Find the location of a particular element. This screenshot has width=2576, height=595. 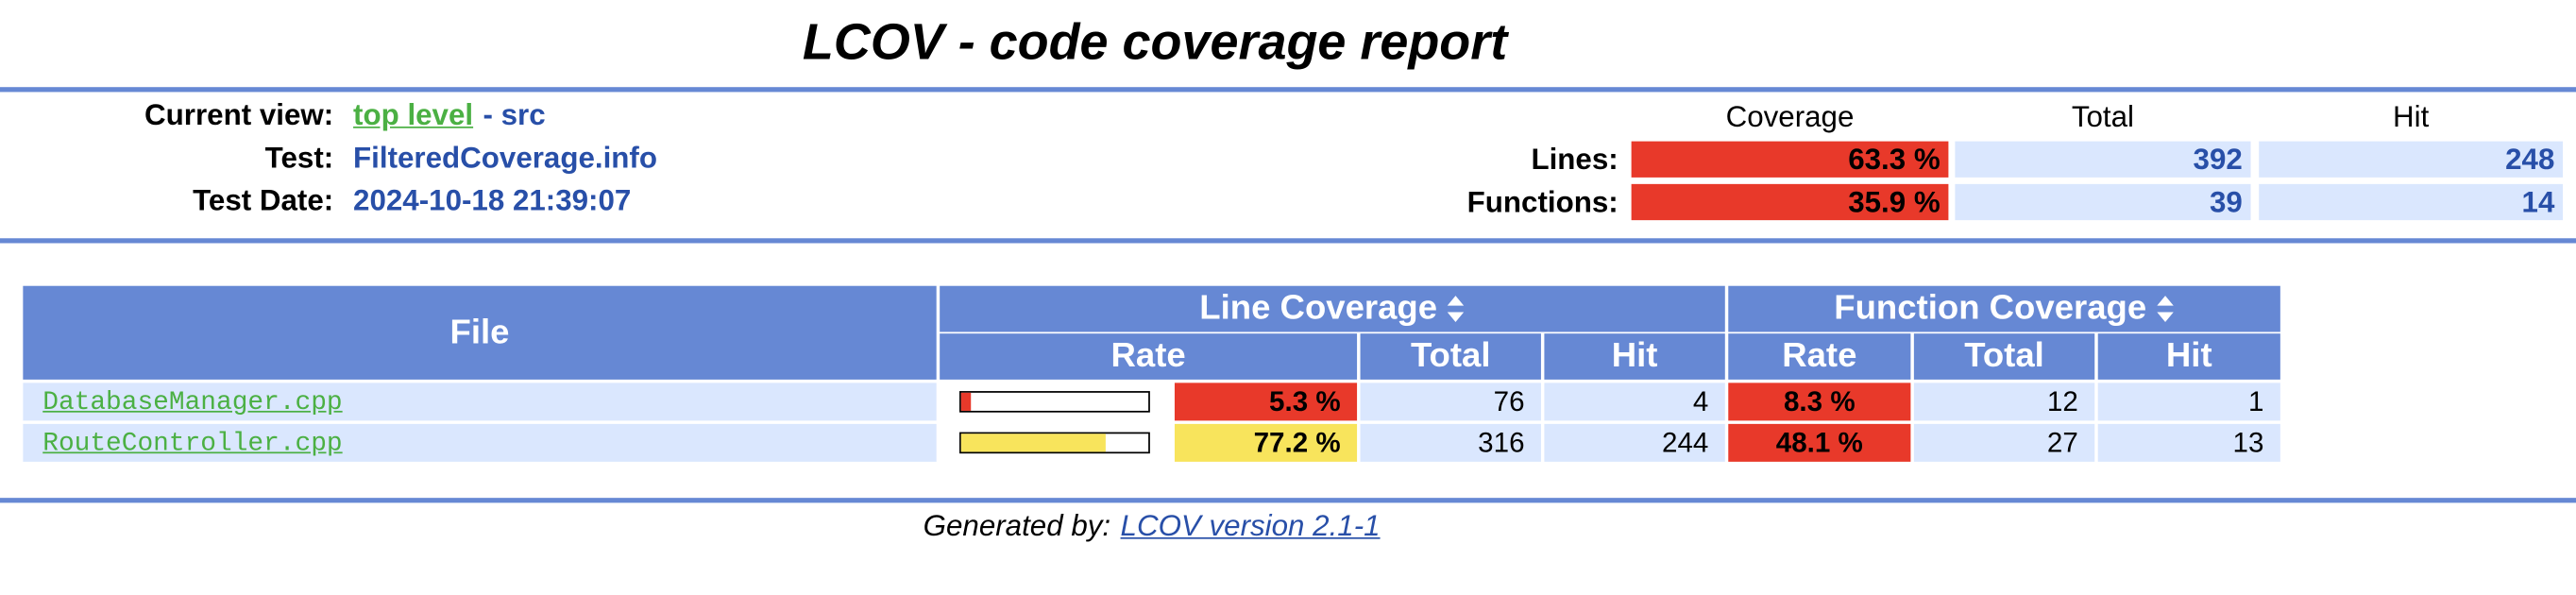

function-hit: 1 is located at coordinates (2188, 401).